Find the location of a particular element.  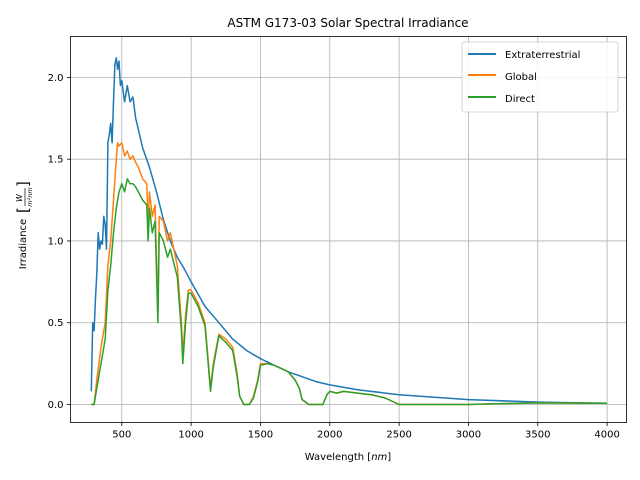

y-tick-label: 0.0 is located at coordinates (56, 405).